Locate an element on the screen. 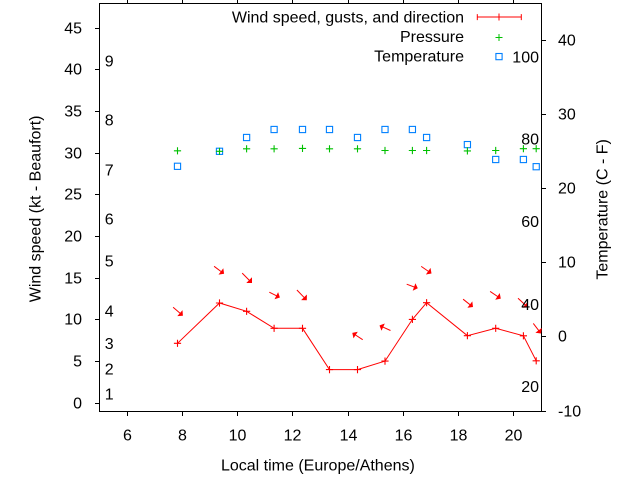  svg-text: 18 is located at coordinates (459, 436).